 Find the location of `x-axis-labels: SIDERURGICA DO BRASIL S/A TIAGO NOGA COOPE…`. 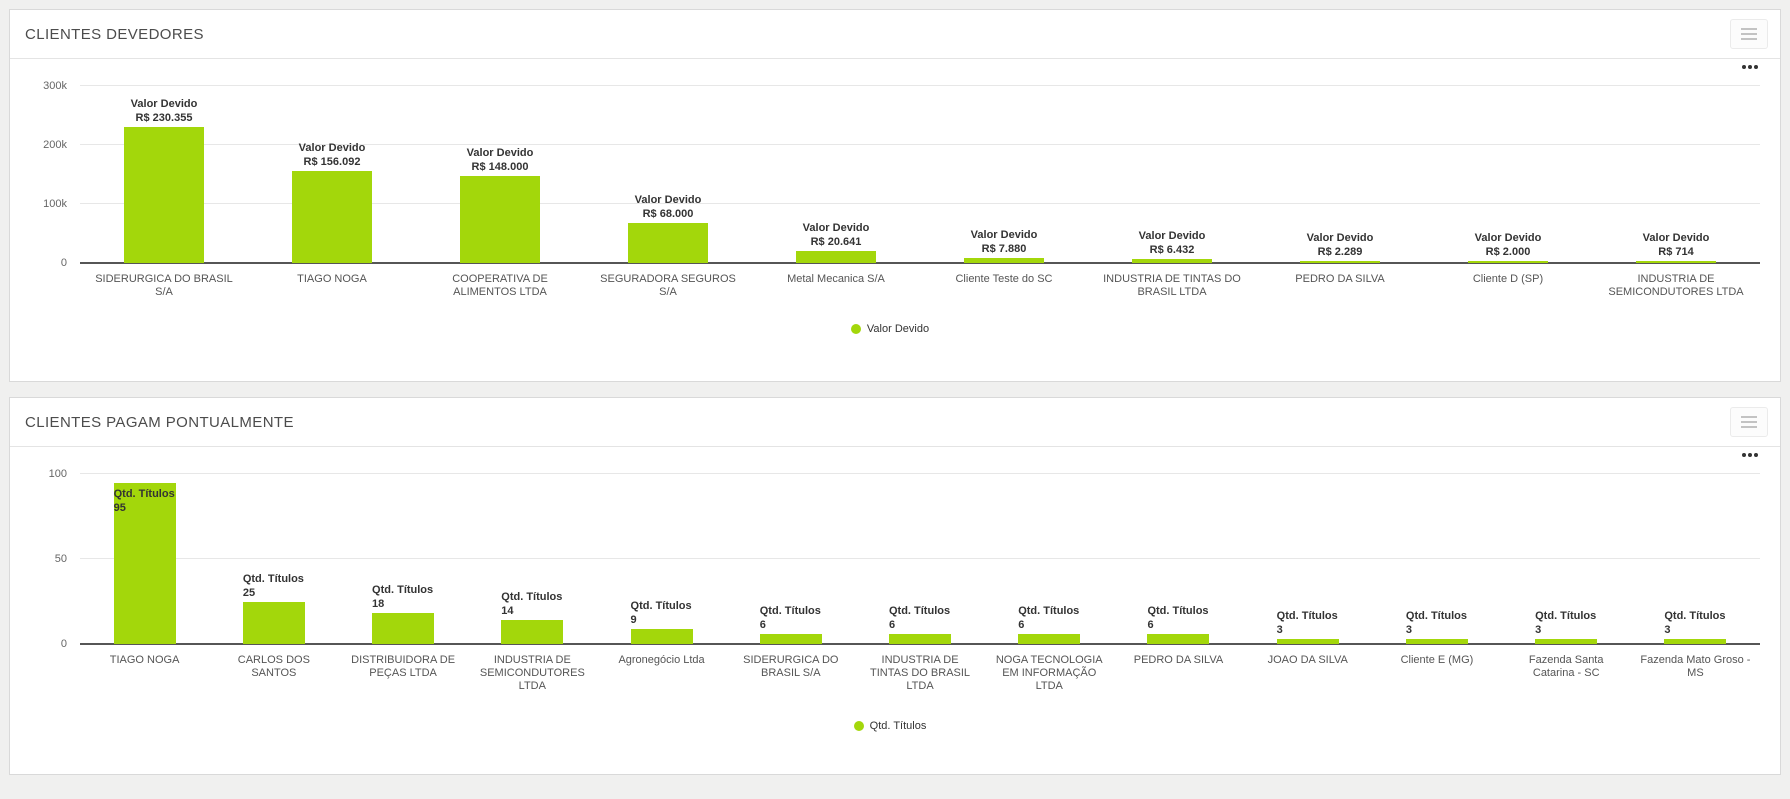

x-axis-labels: SIDERURGICA DO BRASIL S/A TIAGO NOGA COOPE… is located at coordinates (920, 294).